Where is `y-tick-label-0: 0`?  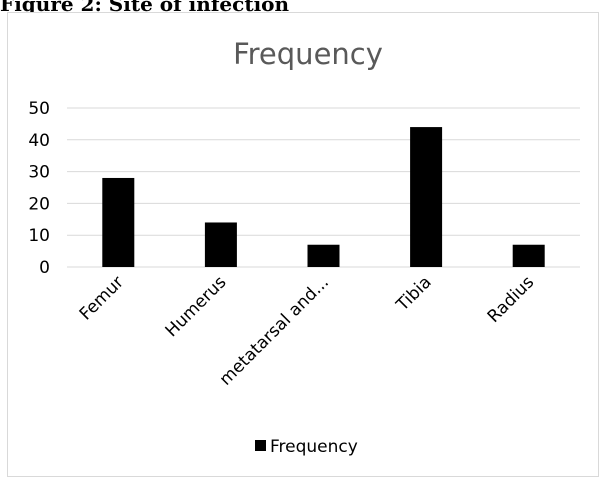
y-tick-label-0: 0 is located at coordinates (44, 268).